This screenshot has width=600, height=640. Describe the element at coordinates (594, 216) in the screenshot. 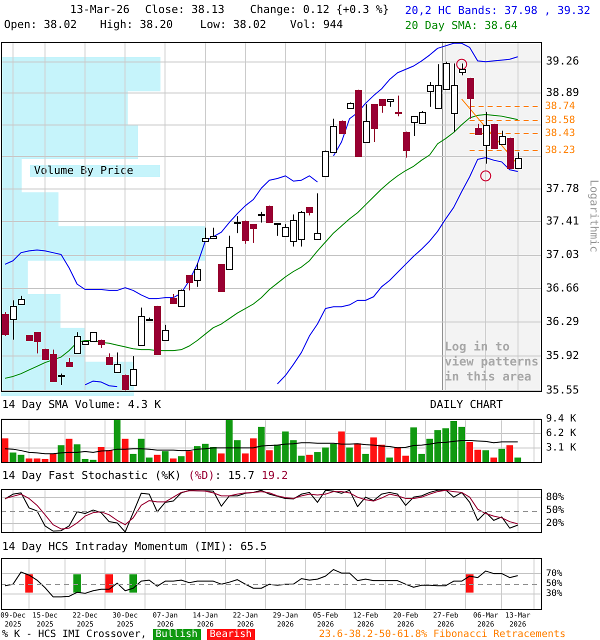

I see `y-axis-title: Logarithmic` at that location.